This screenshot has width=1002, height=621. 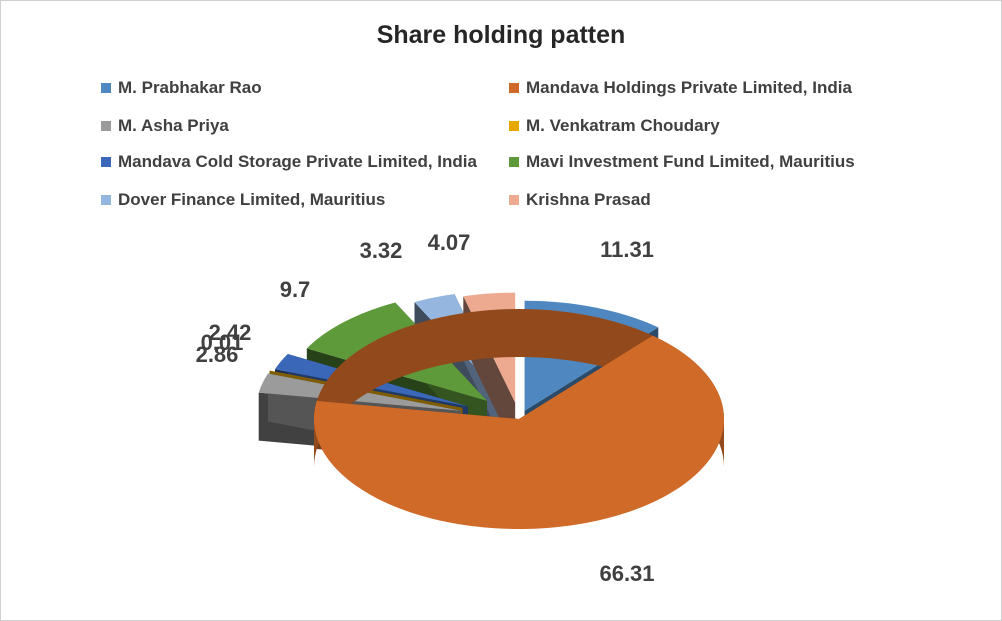 I want to click on legend-label: M. Asha Priya, so click(x=173, y=125).